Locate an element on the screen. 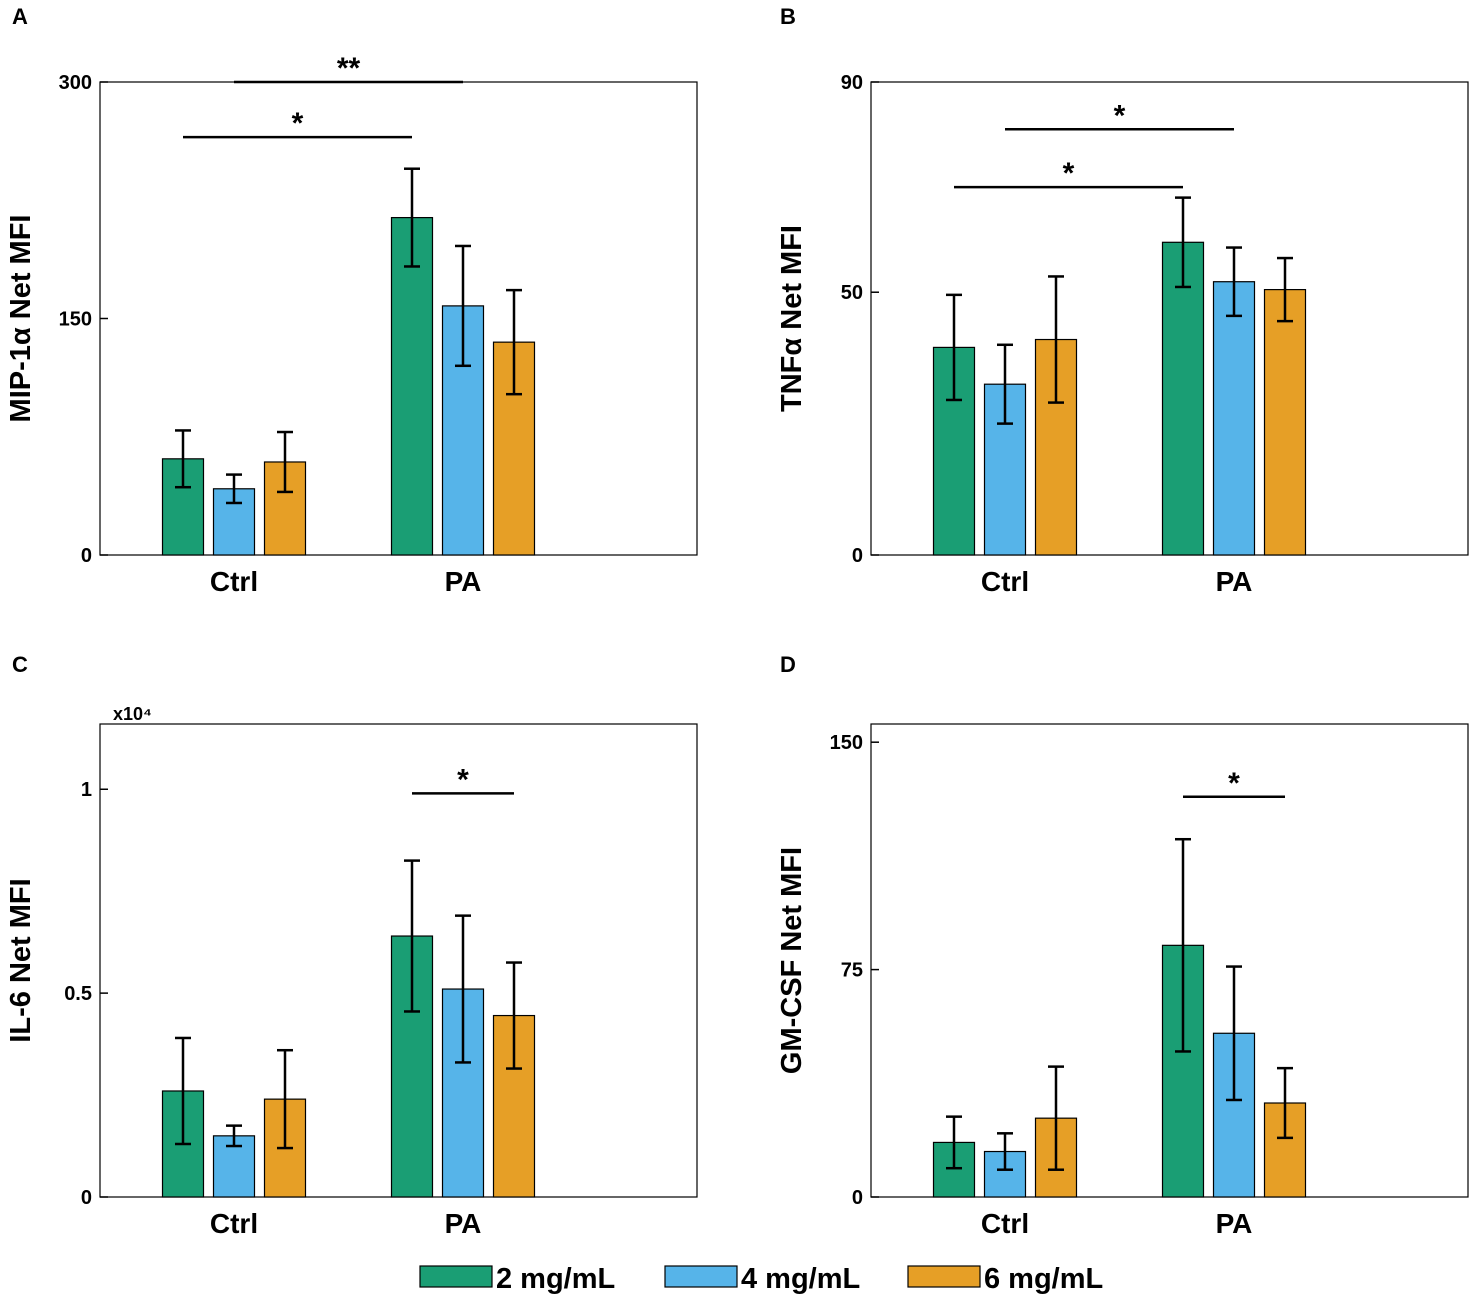 The width and height of the screenshot is (1476, 1301). legend: 2 mg/mL 4 mg/mL 6 mg/mL is located at coordinates (761, 1279).